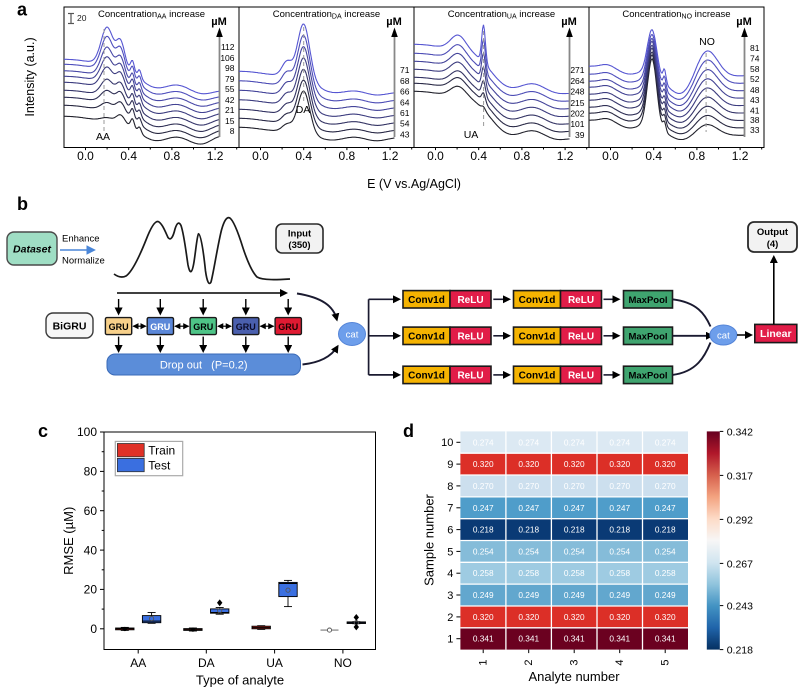 Image resolution: width=798 pixels, height=697 pixels. What do you see at coordinates (405, 103) in the screenshot?
I see `svg-text: 64` at bounding box center [405, 103].